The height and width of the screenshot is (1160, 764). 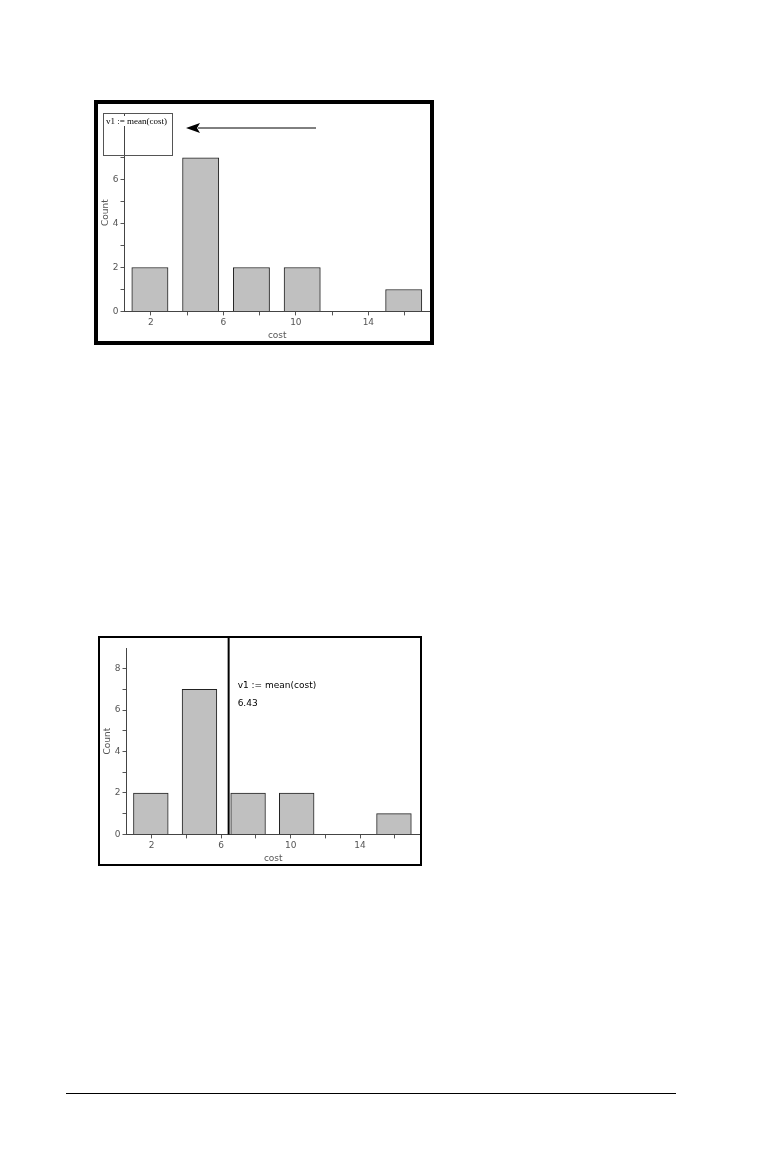 I want to click on y-tick-label: 8, so click(x=117, y=668).